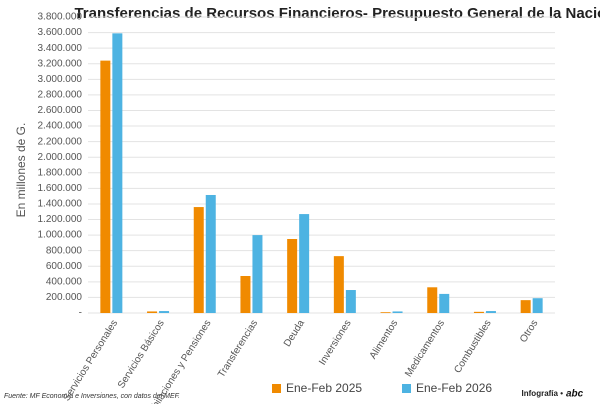 This screenshot has width=600, height=404. Describe the element at coordinates (60, 95) in the screenshot. I see `y-tick-label: 2.800.000` at that location.